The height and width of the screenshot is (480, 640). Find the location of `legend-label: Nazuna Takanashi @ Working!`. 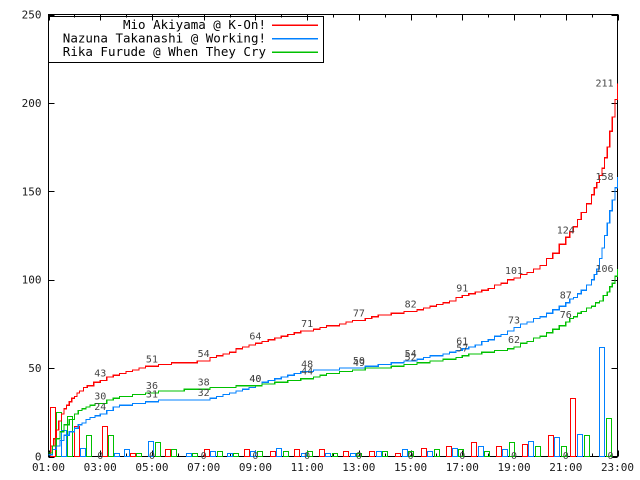

legend-label: Nazuna Takanashi @ Working! is located at coordinates (164, 38).